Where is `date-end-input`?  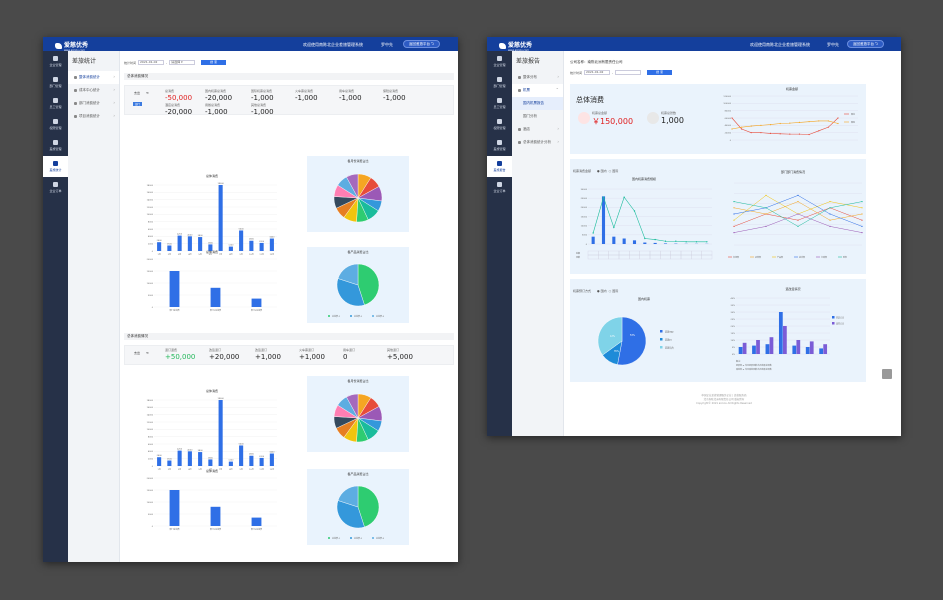 date-end-input is located at coordinates (628, 72).